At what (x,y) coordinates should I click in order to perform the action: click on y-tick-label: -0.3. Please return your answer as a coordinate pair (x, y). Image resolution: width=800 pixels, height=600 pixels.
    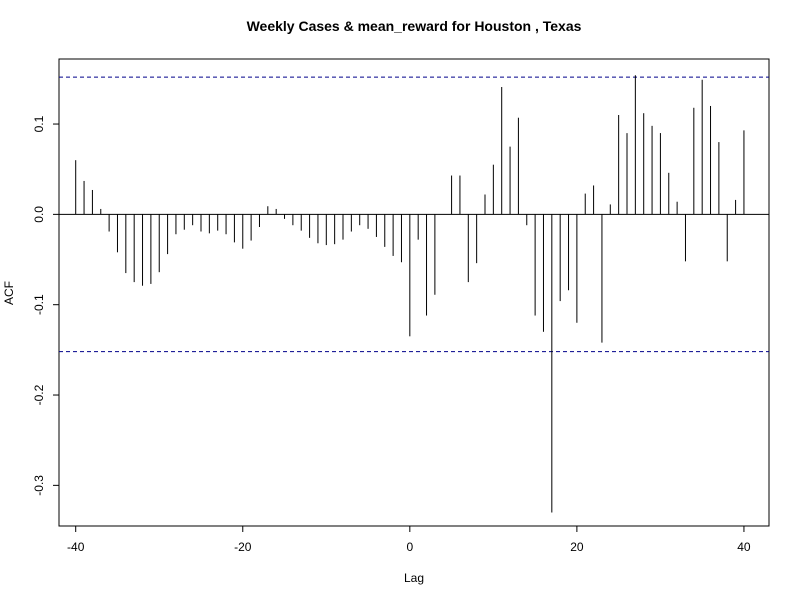
    Looking at the image, I should click on (39, 485).